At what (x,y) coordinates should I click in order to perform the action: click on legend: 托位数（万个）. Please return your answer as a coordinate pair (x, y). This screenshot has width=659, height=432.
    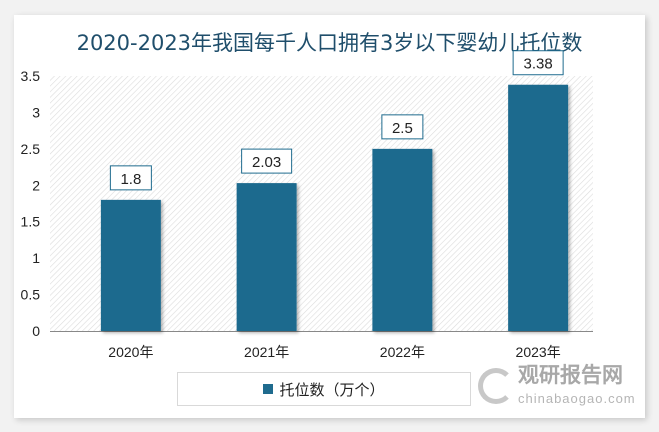
    Looking at the image, I should click on (324, 389).